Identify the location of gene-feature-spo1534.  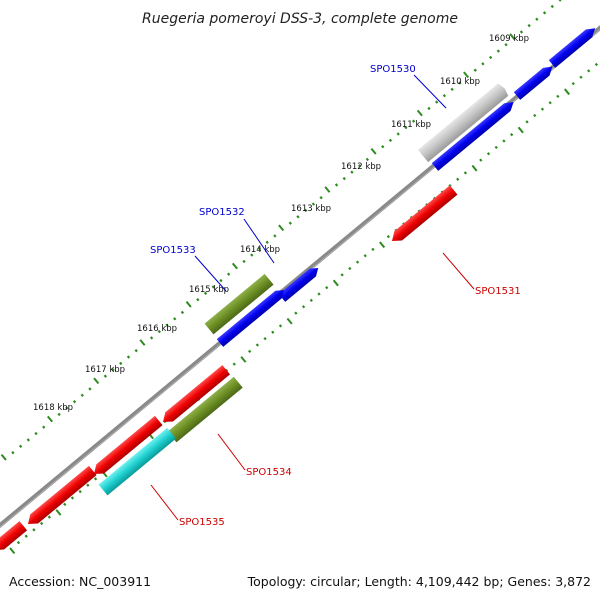
(205, 409).